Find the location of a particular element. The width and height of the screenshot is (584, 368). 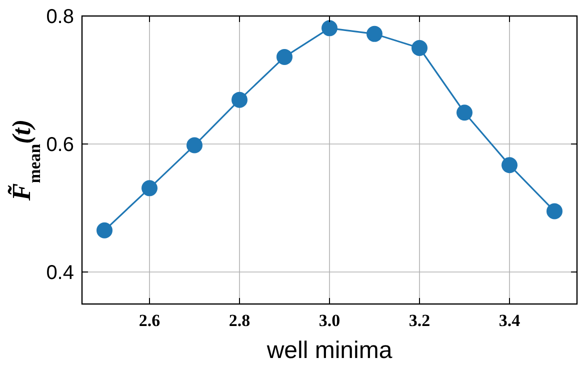

y-tick-label: 0.4 is located at coordinates (60, 273).